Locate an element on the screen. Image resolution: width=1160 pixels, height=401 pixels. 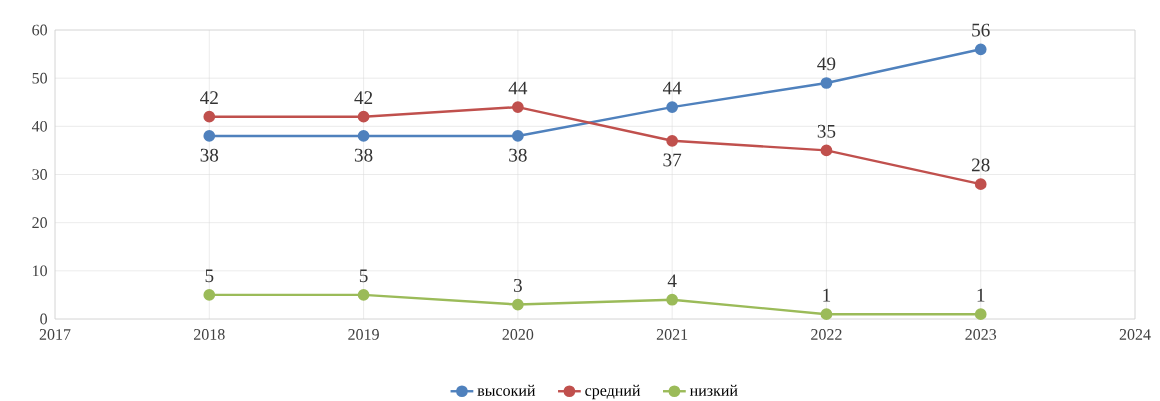
data-label: 4 is located at coordinates (672, 281).